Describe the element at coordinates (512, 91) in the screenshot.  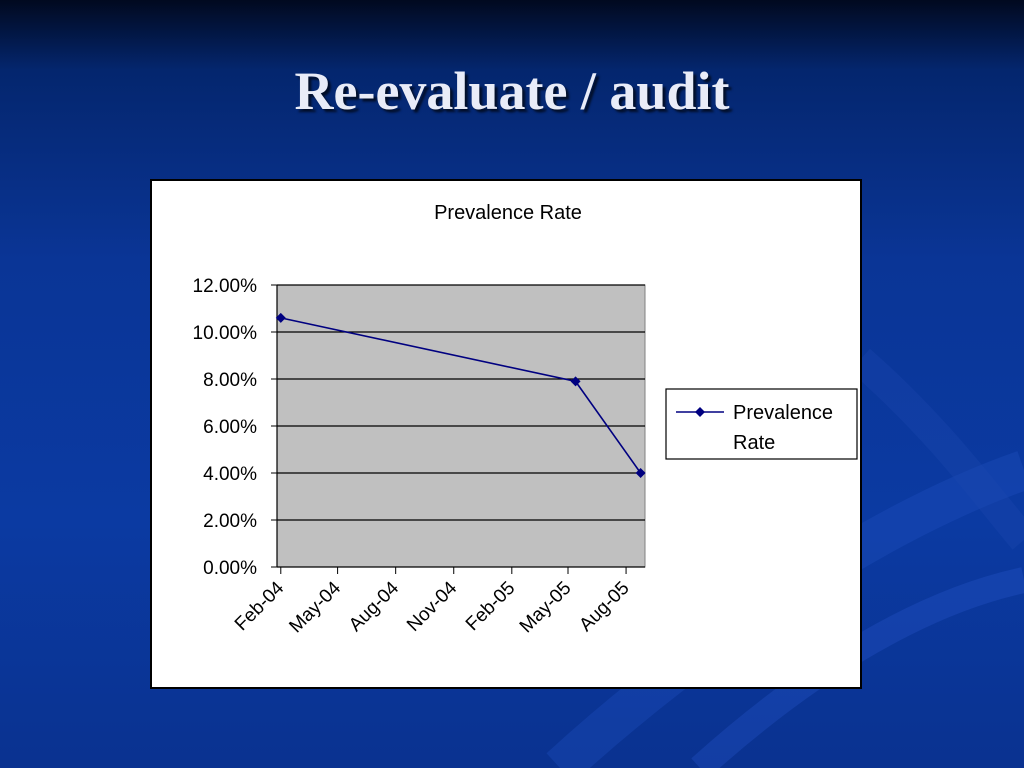
I see `slide-title: Re-evaluate / audit` at that location.